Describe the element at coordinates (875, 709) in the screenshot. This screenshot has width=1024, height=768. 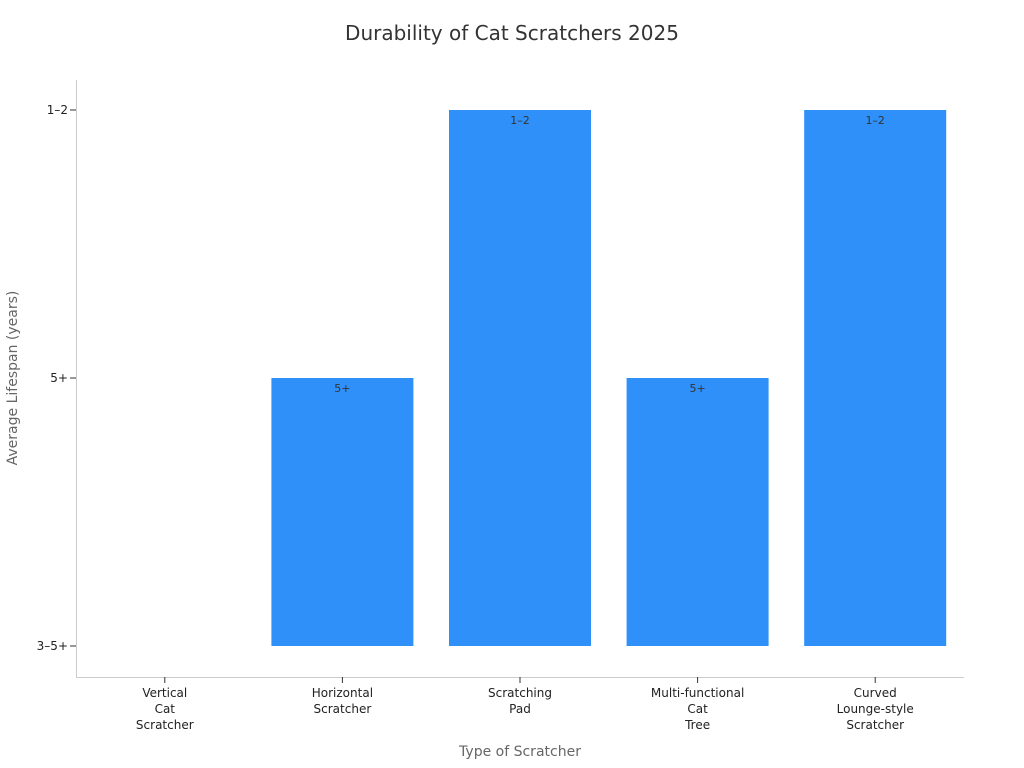
I see `x-tick-label: Curved Lounge-style Scratcher` at that location.